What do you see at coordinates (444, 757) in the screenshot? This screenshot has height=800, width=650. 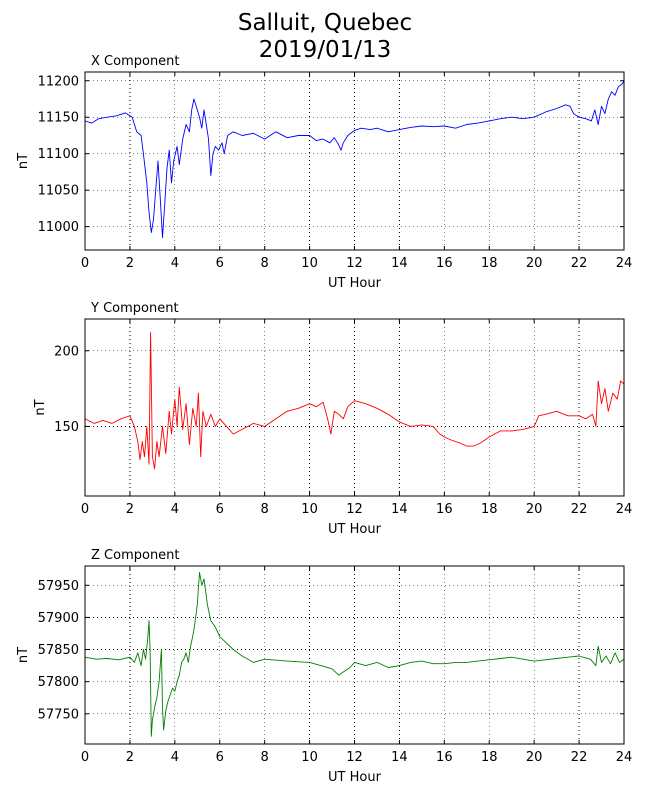 I see `z-component-xtick-label: 16` at bounding box center [444, 757].